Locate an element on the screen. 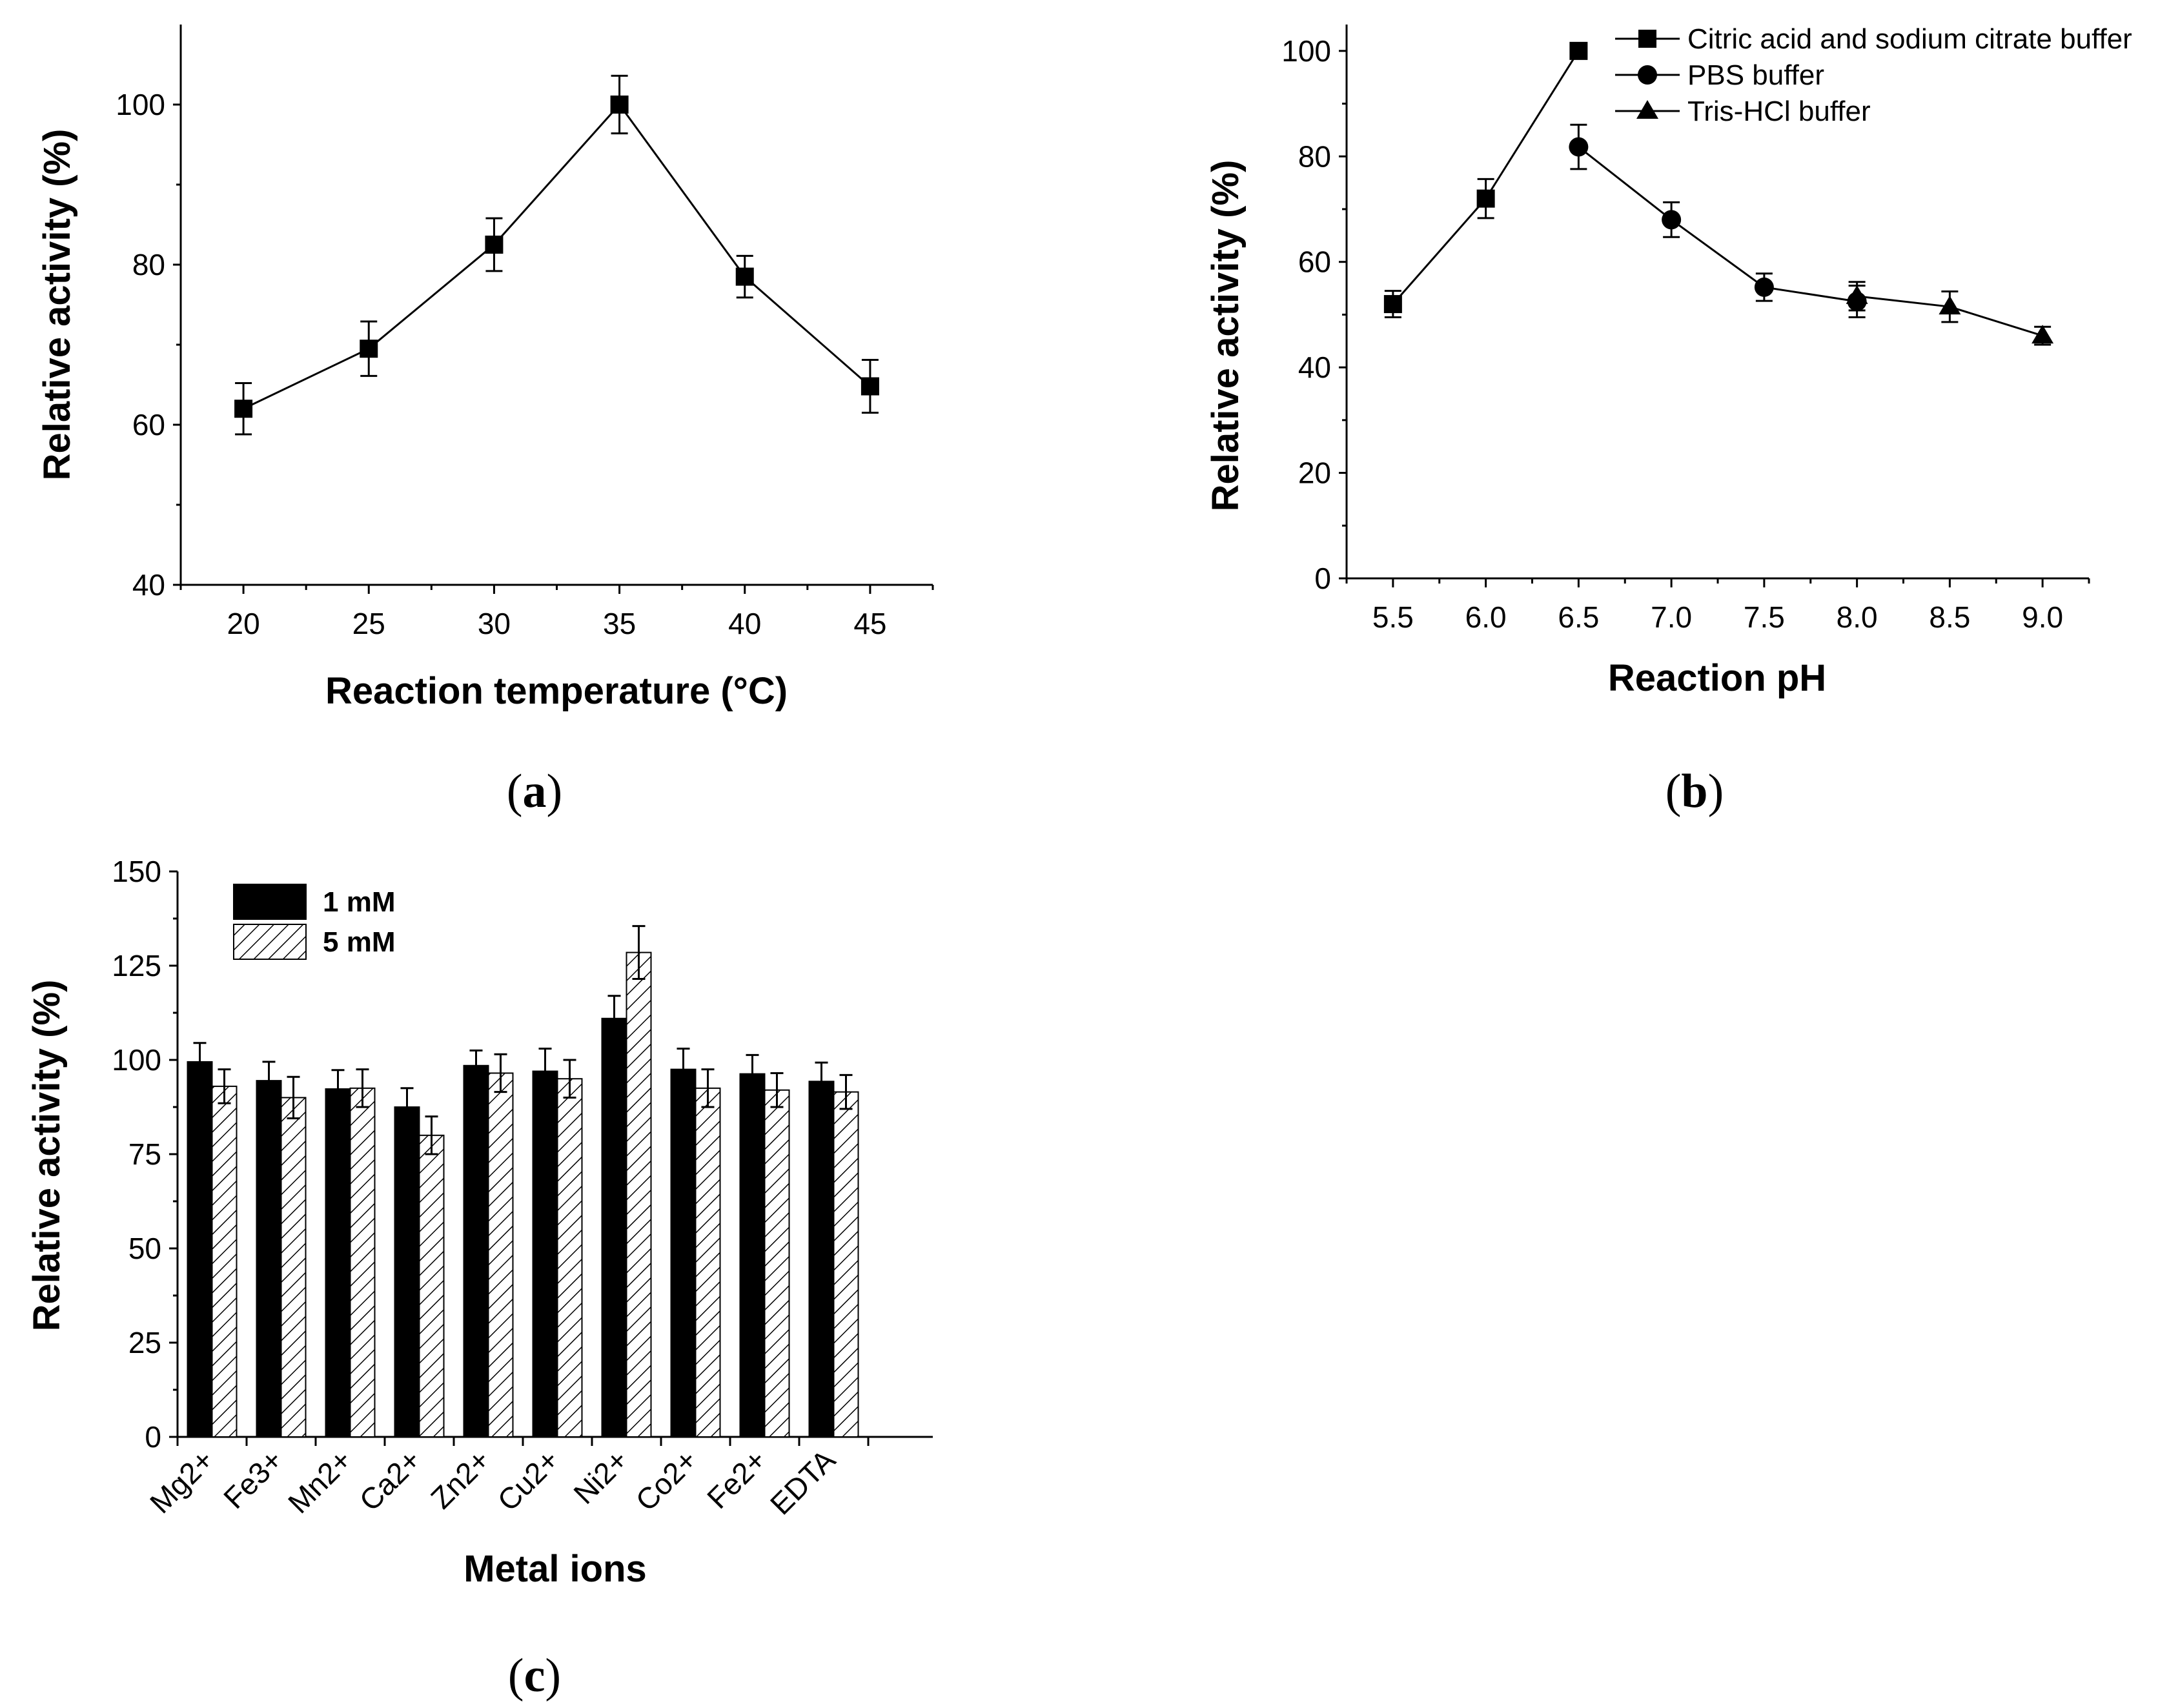 The image size is (2169, 1708). chart-c-x-ticks: Mg2+Fe3+Mn2+Ca2+Zn2+Cu2+ Ni2+Co2+Fe2+EDTA is located at coordinates (507, 1479).